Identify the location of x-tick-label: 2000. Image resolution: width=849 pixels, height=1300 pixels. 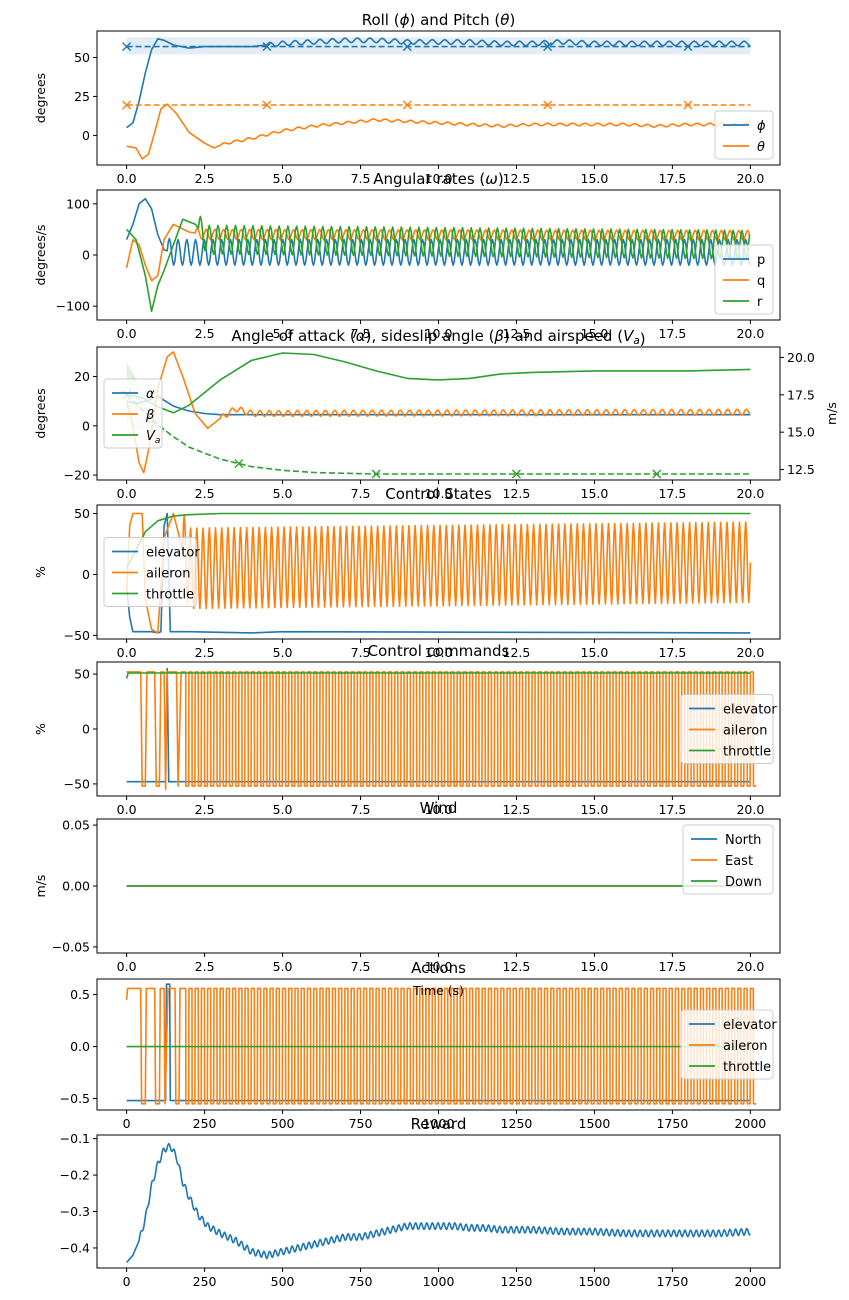
(750, 1281).